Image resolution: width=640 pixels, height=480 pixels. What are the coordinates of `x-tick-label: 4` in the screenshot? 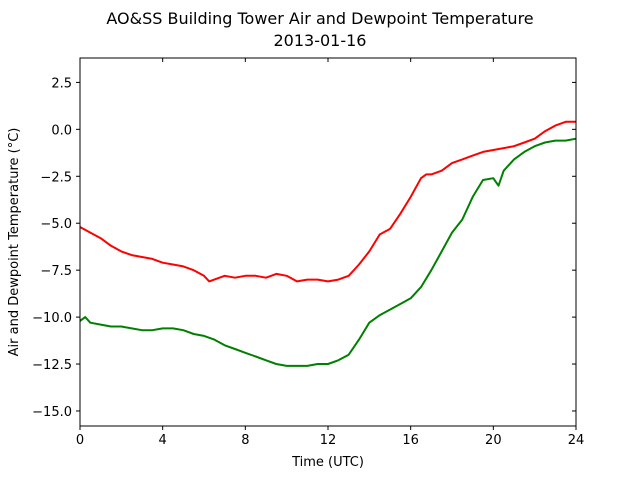 It's located at (163, 440).